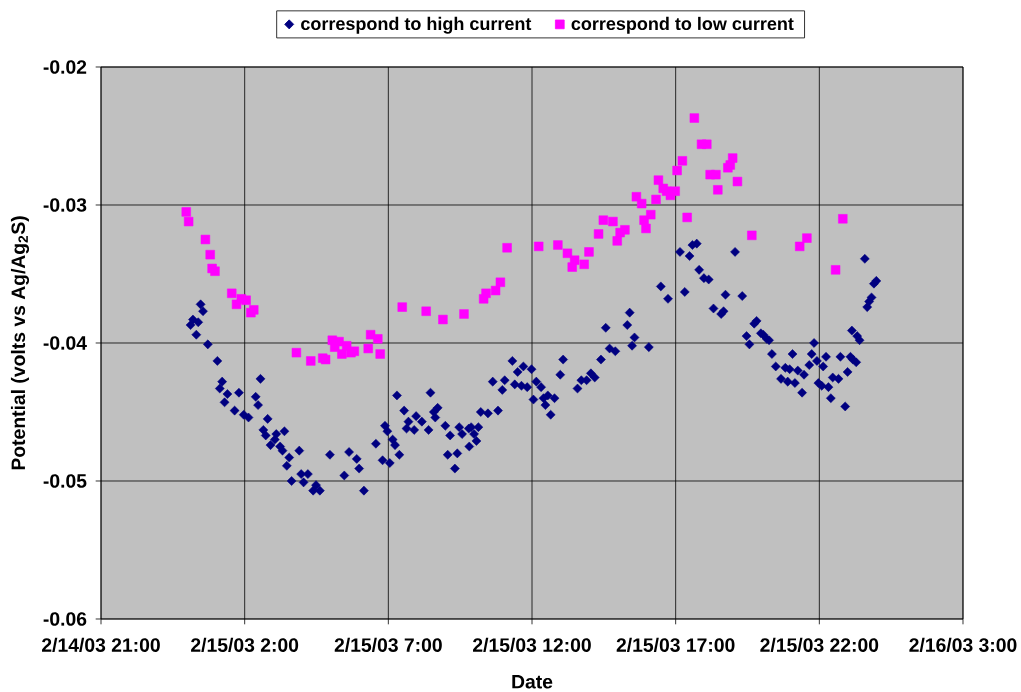 This screenshot has width=1021, height=692. I want to click on y-axis-title: Potential (volts vs Ag/Ag$_{2}$S), so click(20, 343).